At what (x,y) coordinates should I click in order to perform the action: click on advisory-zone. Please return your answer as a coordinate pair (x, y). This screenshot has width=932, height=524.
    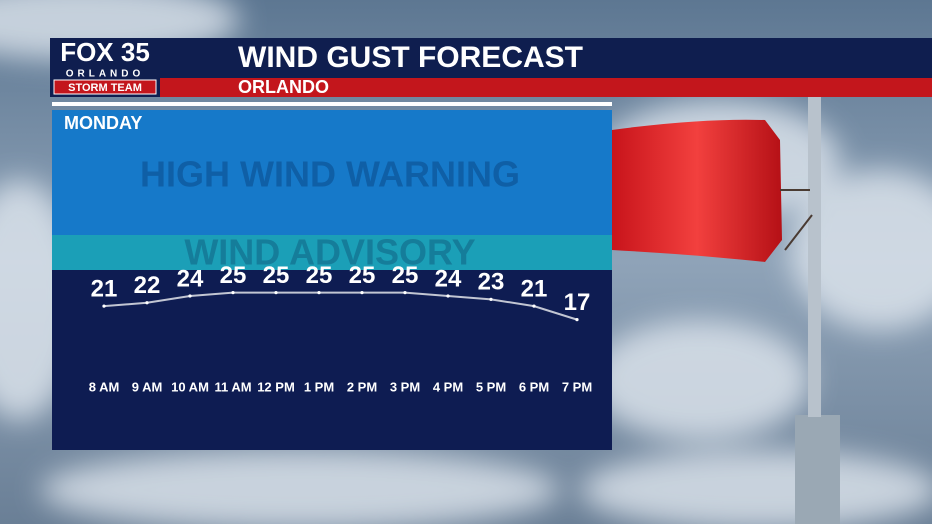
    Looking at the image, I should click on (332, 252).